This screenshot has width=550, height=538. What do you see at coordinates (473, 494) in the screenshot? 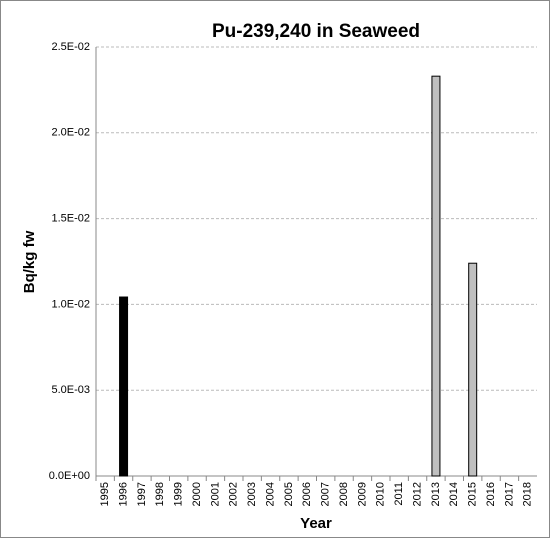
I see `x-tick-label: 2015` at bounding box center [473, 494].